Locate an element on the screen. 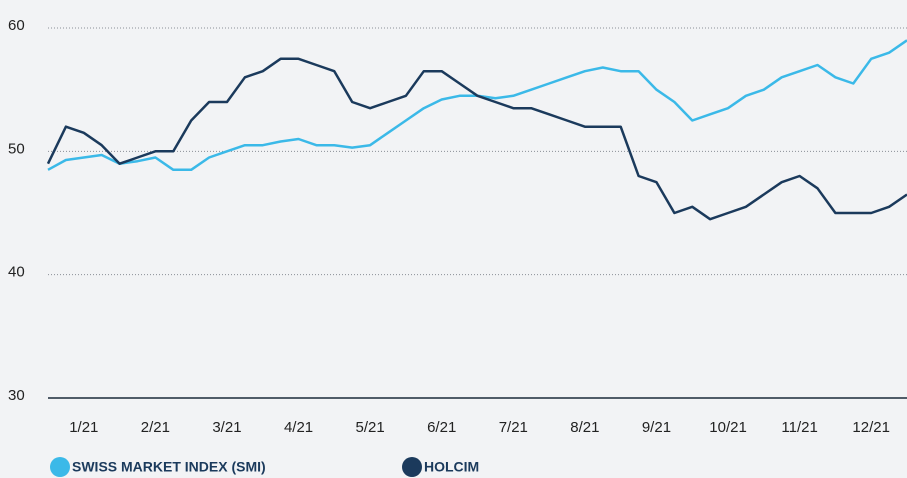 The image size is (907, 478). x-tick-label: 11/21 is located at coordinates (799, 427).